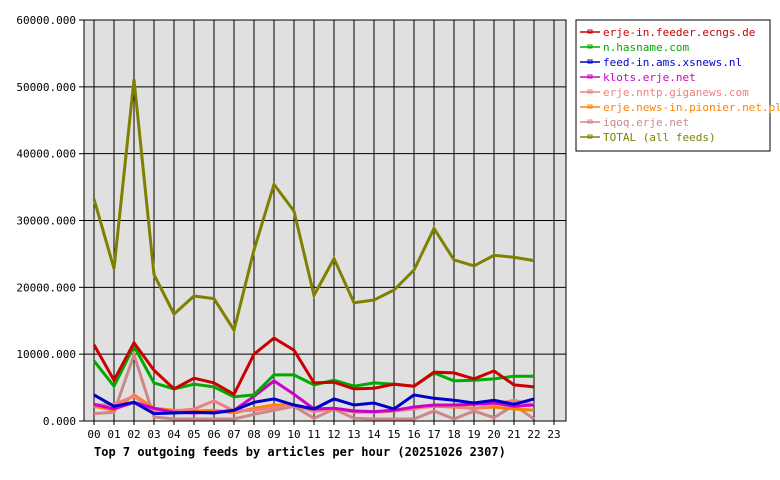 The height and width of the screenshot is (480, 780). Describe the element at coordinates (46, 221) in the screenshot. I see `y-tick-label: 30000.000` at that location.